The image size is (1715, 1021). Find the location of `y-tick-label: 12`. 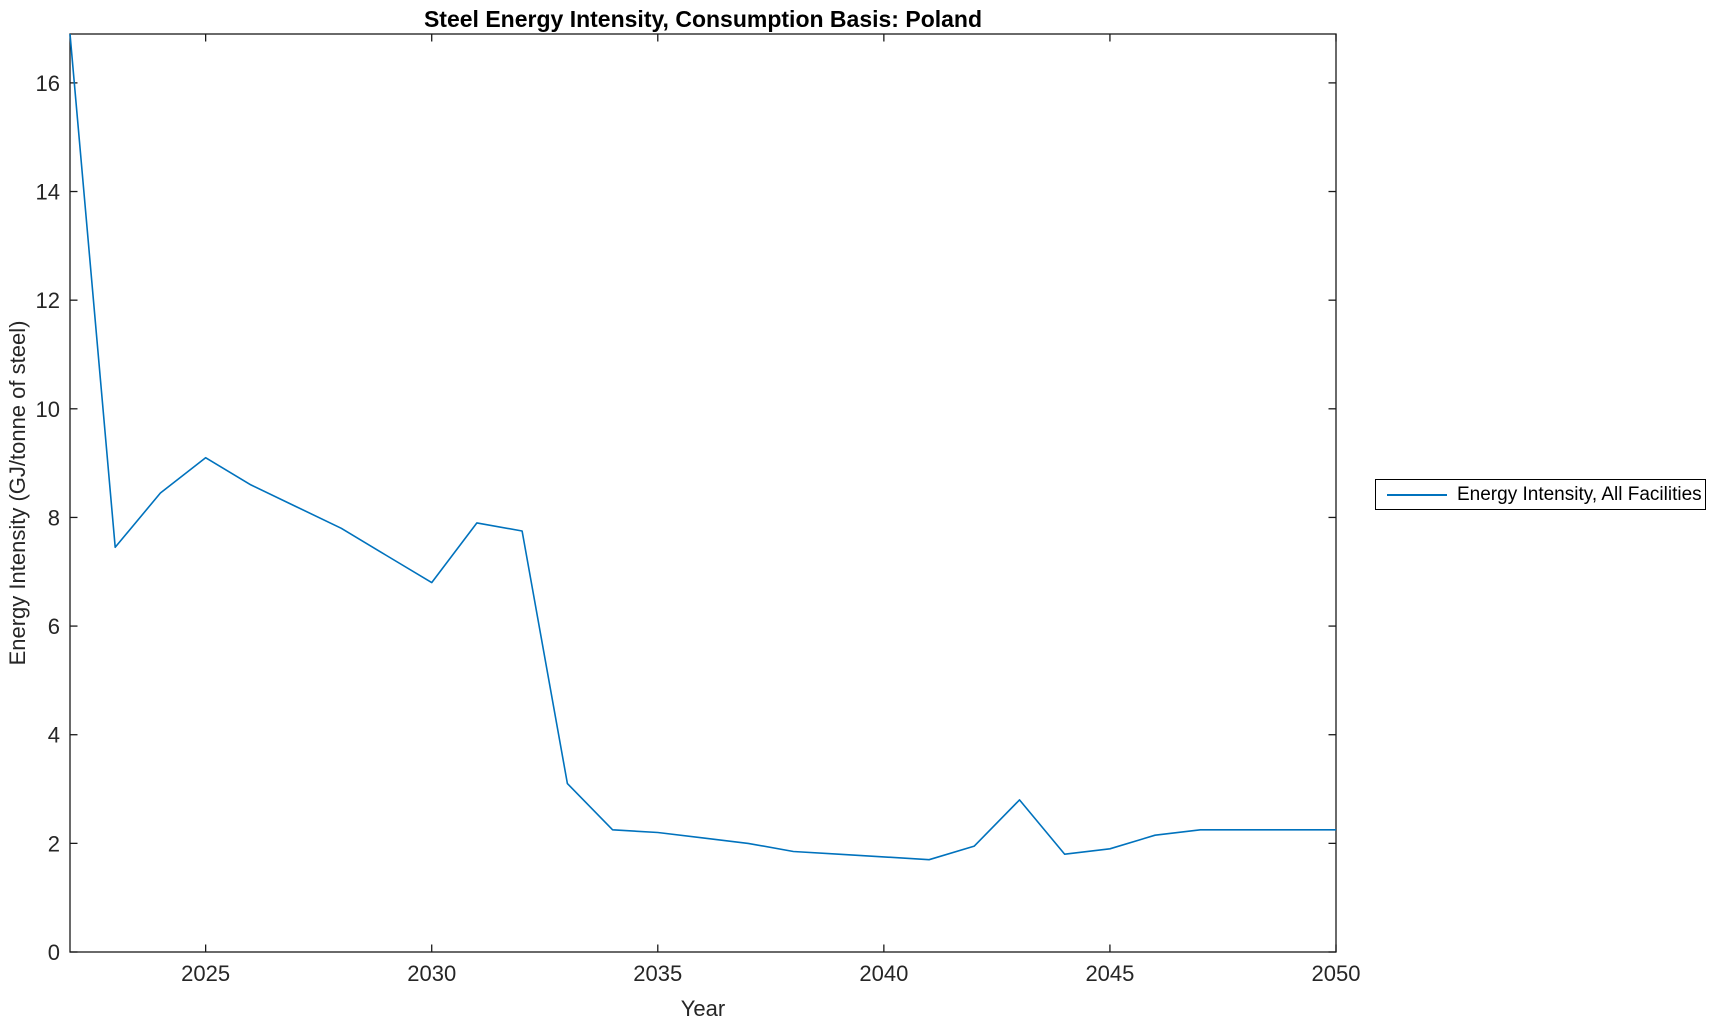

y-tick-label: 12 is located at coordinates (48, 300).